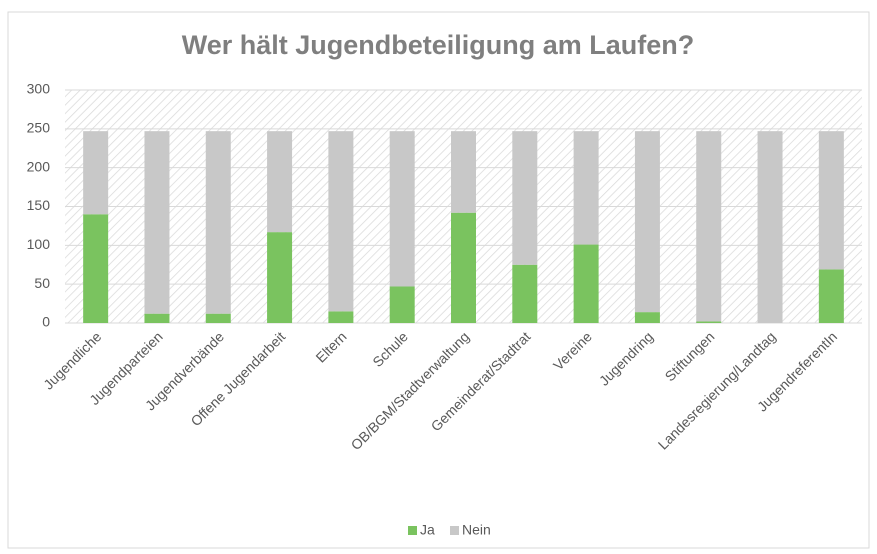  I want to click on y-tick-label: 50, so click(42, 283).